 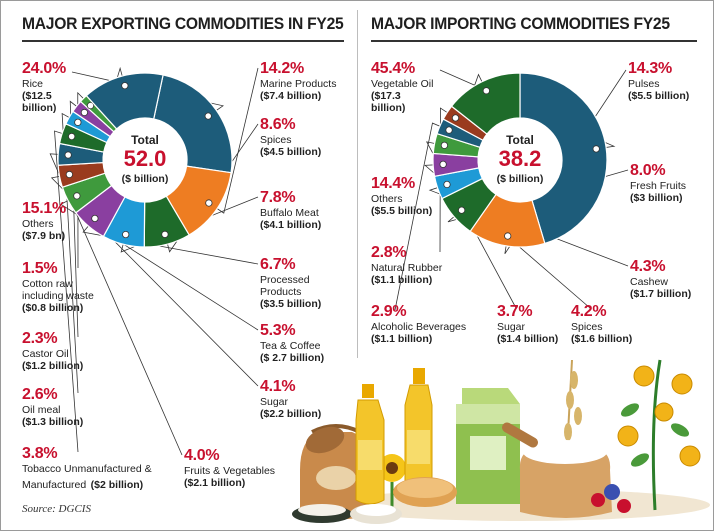 I want to click on left-title-rule, so click(x=183, y=41).